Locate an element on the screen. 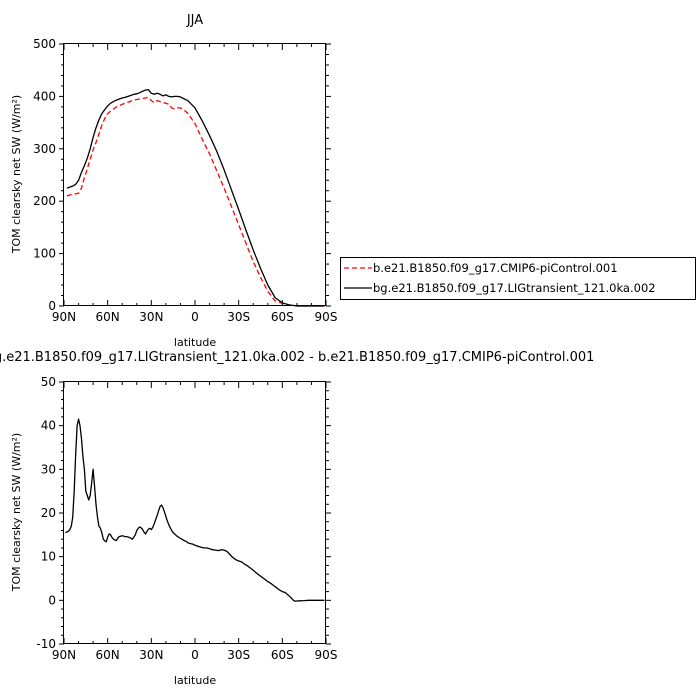  bottom-x-tick-label: 60N is located at coordinates (108, 655).